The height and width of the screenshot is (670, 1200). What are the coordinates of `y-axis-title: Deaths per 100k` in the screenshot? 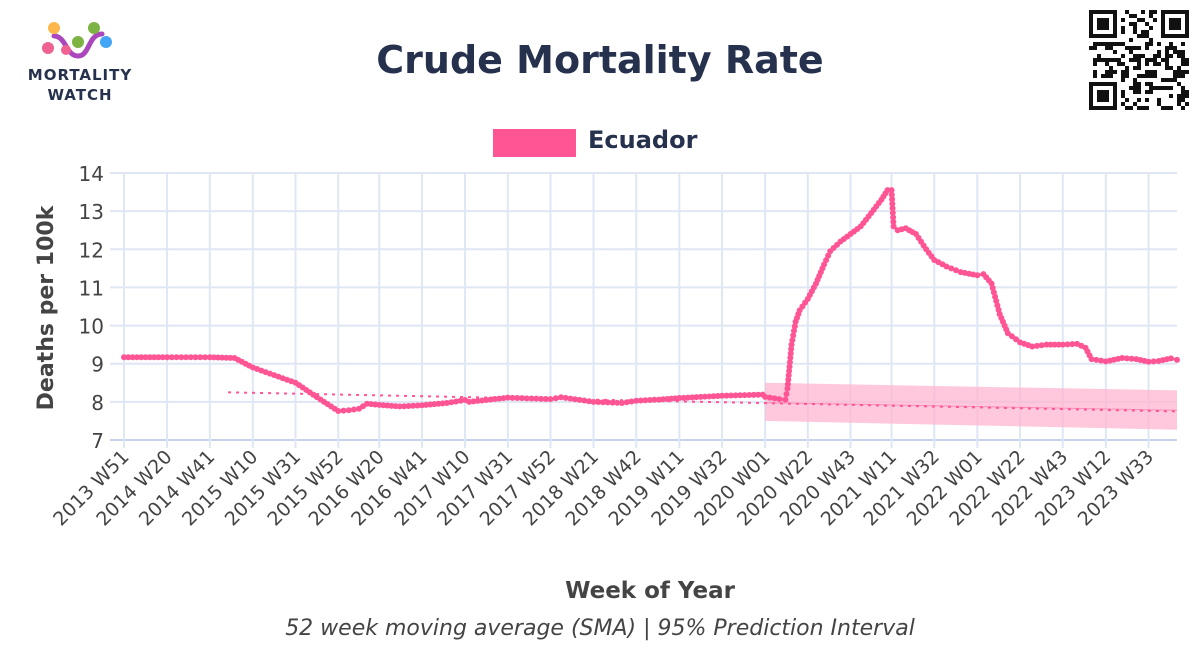 It's located at (46, 307).